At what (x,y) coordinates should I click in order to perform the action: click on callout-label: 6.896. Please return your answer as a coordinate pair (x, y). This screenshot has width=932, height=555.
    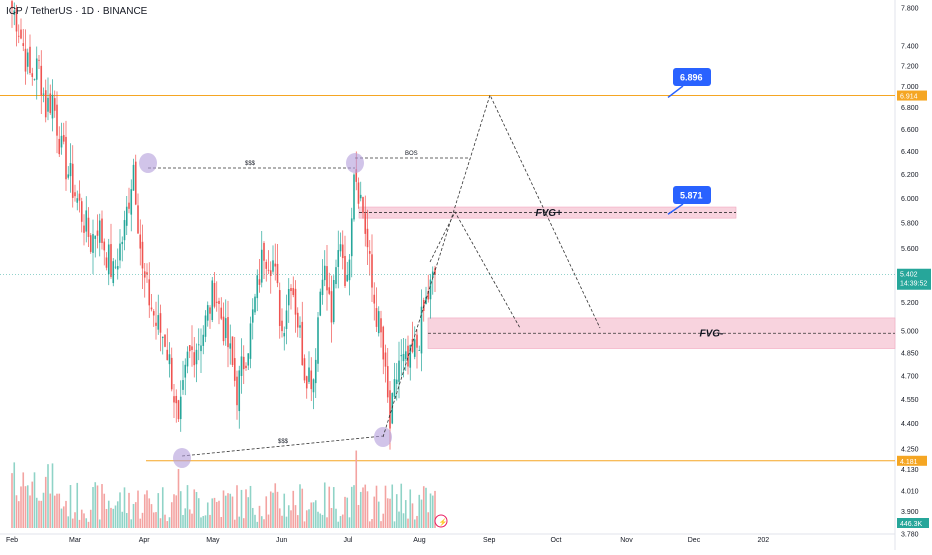
    Looking at the image, I should click on (691, 78).